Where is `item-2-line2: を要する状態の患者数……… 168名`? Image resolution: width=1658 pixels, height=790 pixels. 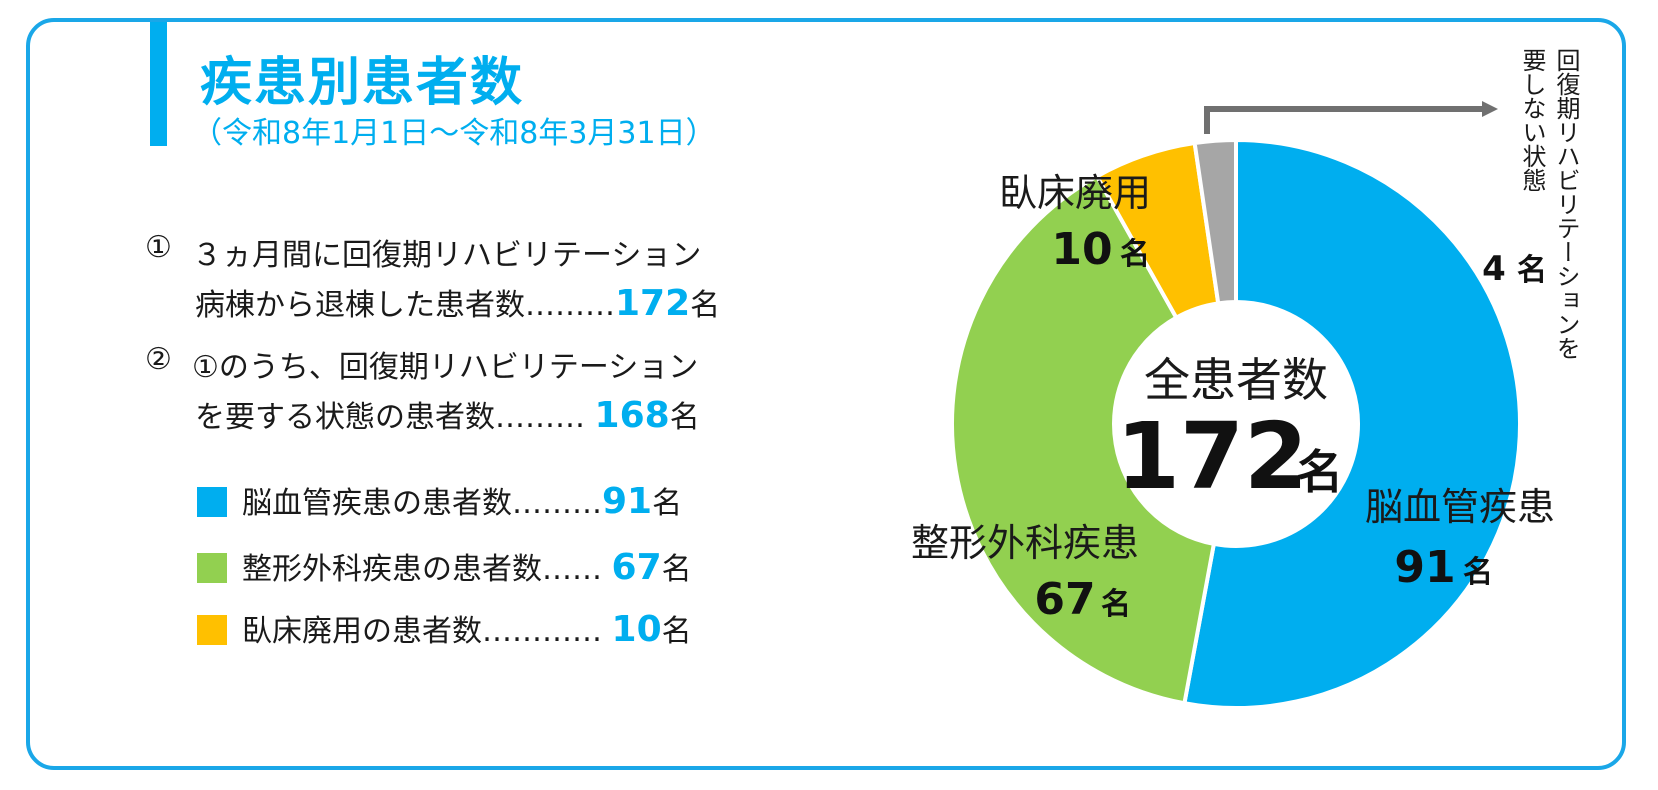 item-2-line2: を要する状態の患者数……… 168名 is located at coordinates (447, 414).